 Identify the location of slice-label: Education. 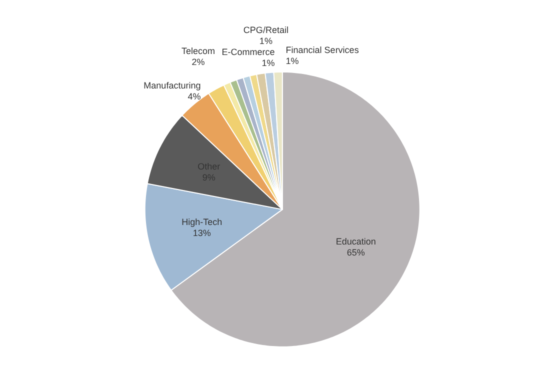
(356, 241).